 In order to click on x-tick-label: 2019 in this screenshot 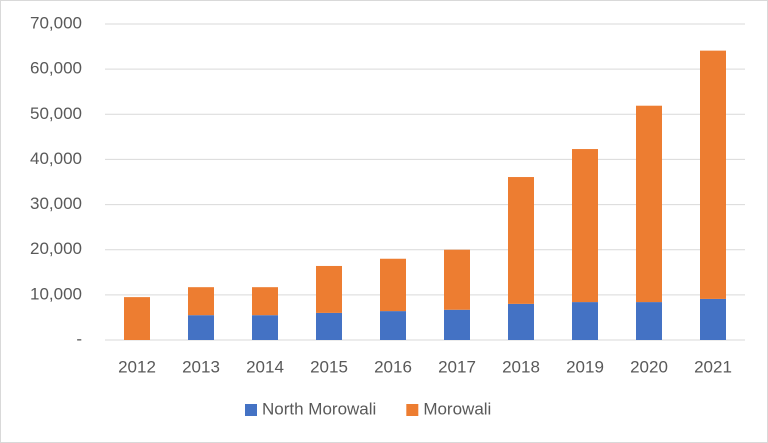, I will do `click(585, 366)`.